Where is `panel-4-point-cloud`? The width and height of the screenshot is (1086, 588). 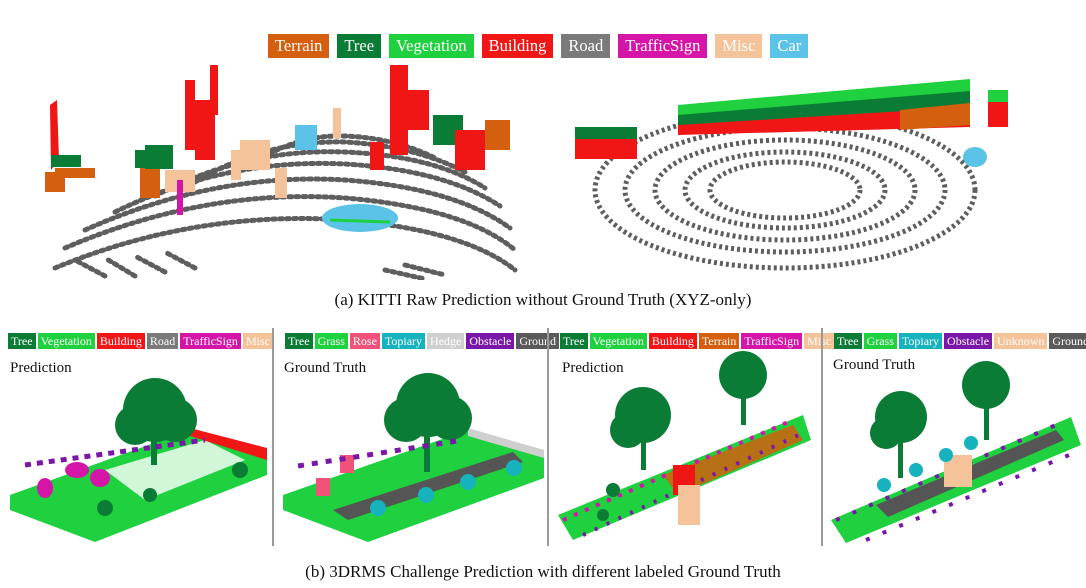
panel-4-point-cloud is located at coordinates (956, 452).